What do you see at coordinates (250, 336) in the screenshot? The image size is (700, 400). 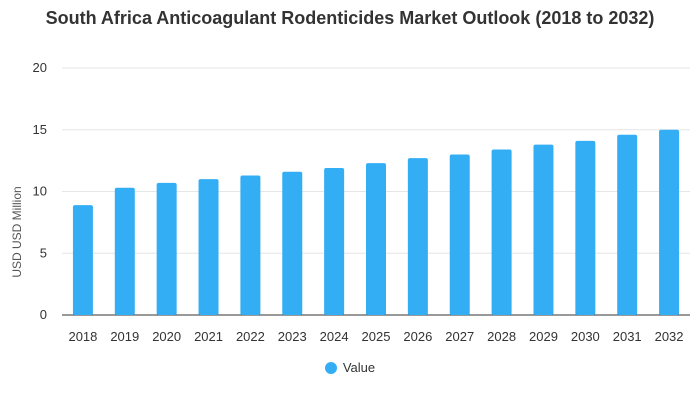 I see `x-tick-label: 2022` at bounding box center [250, 336].